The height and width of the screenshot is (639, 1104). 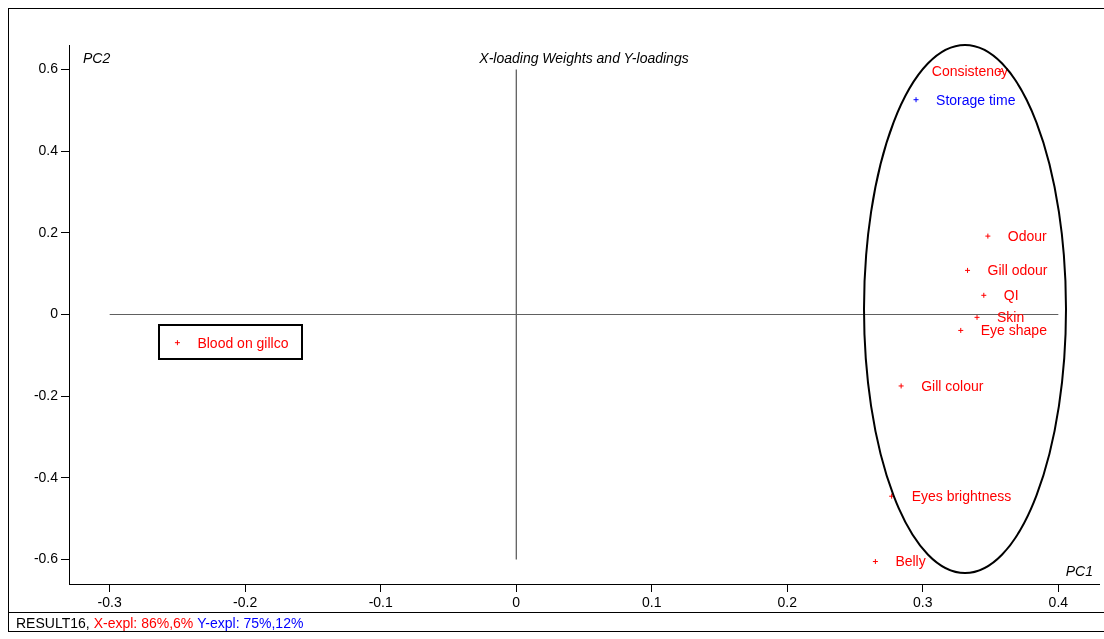 I want to click on data-label: Gill odour, so click(x=1017, y=270).